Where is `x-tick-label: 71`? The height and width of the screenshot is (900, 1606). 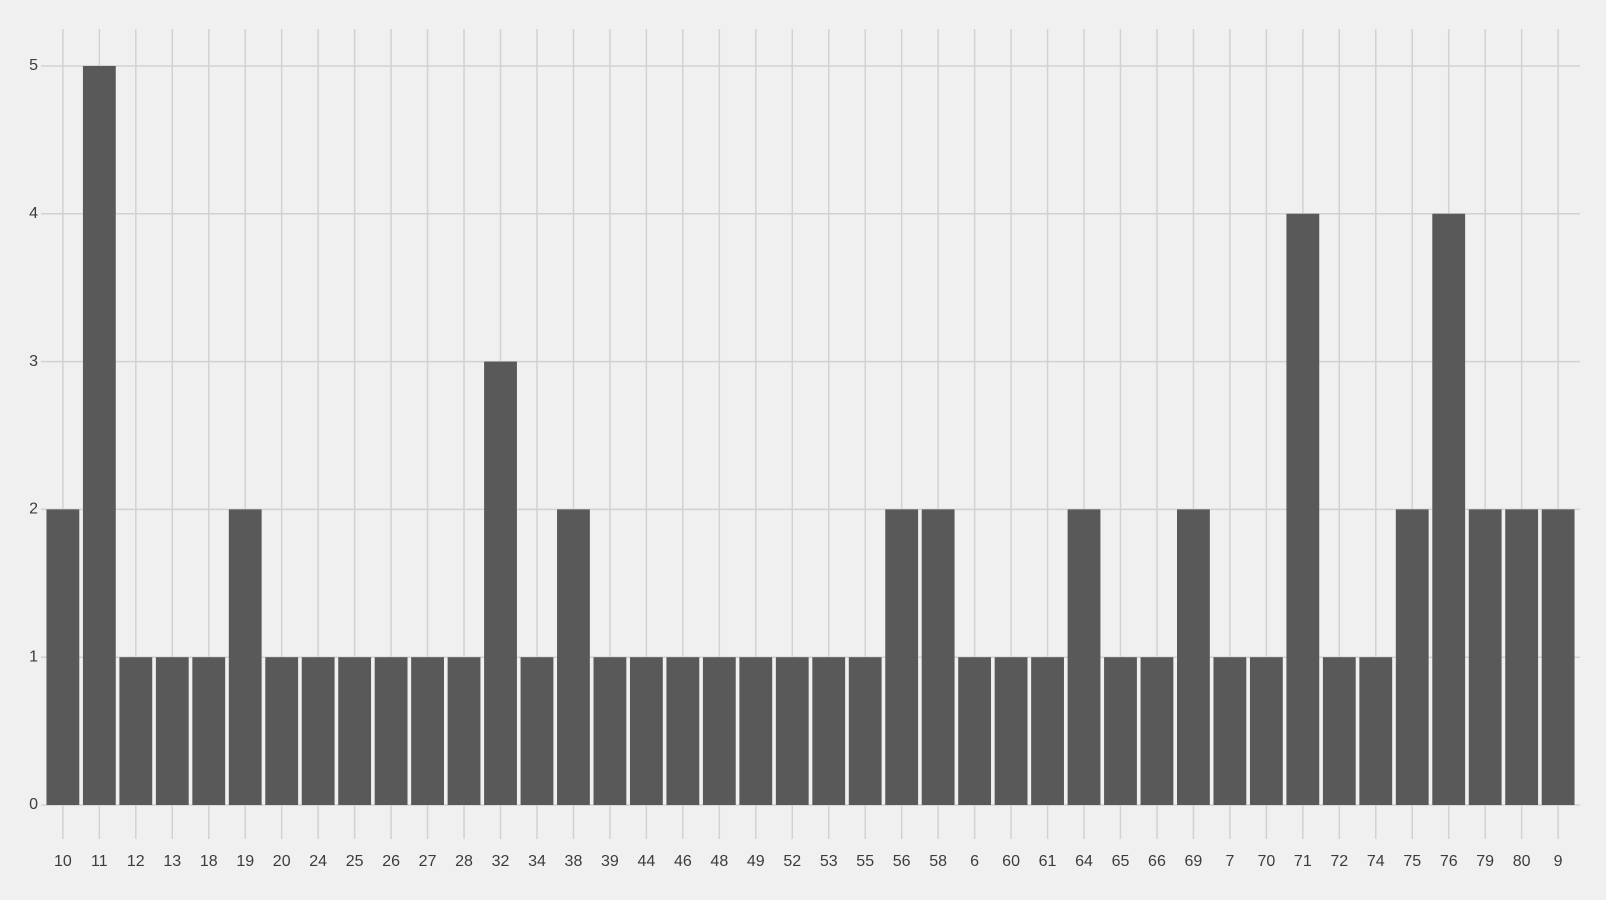
x-tick-label: 71 is located at coordinates (1303, 861).